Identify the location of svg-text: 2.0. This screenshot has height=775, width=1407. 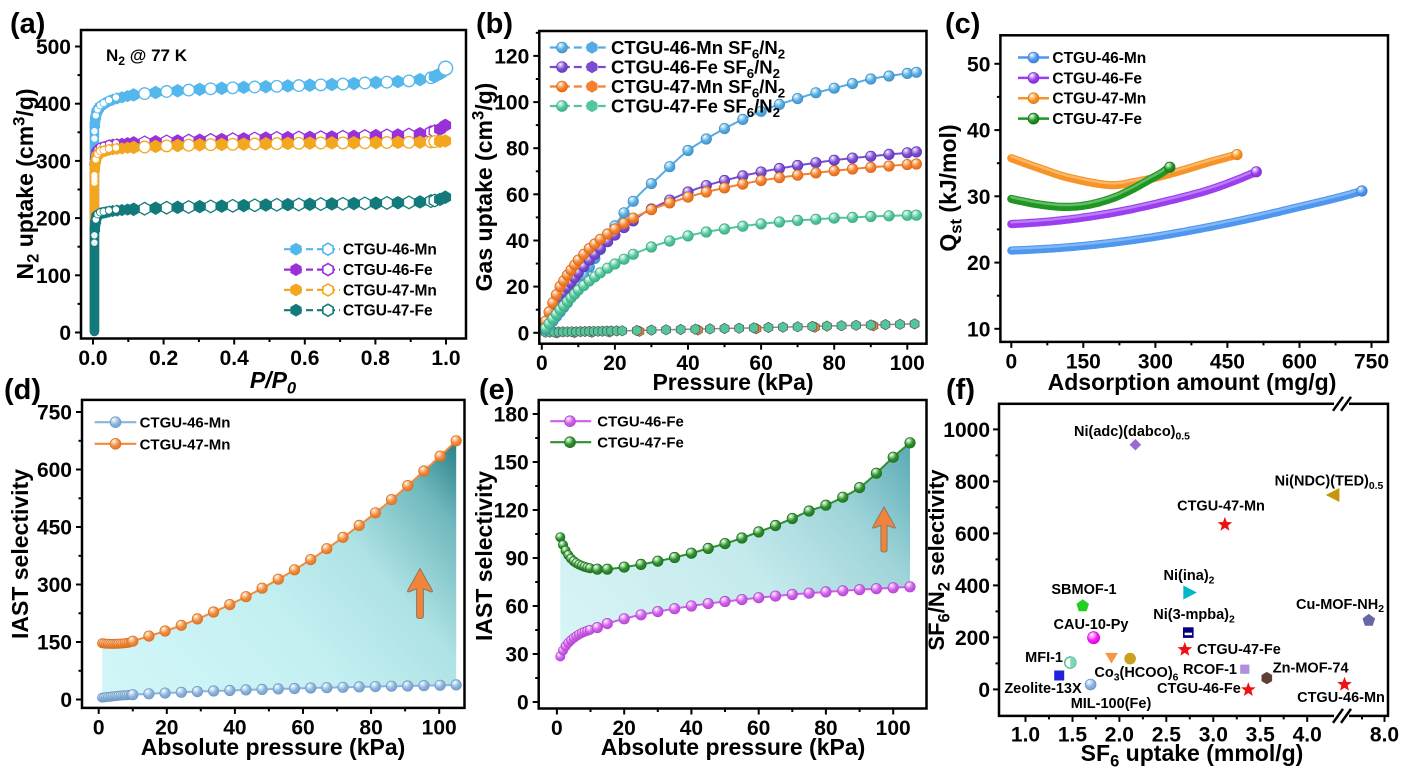
(1119, 734).